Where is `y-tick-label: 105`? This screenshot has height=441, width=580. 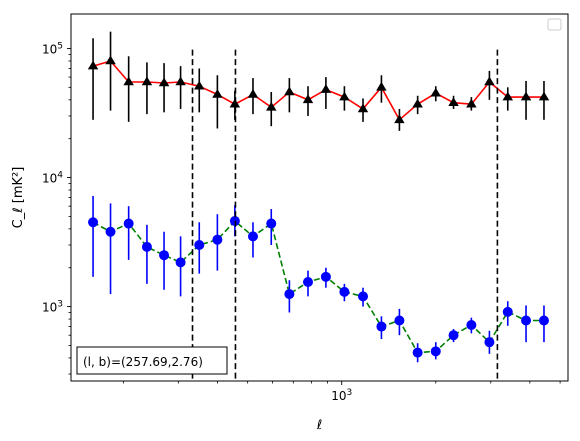 y-tick-label: 105 is located at coordinates (52, 48).